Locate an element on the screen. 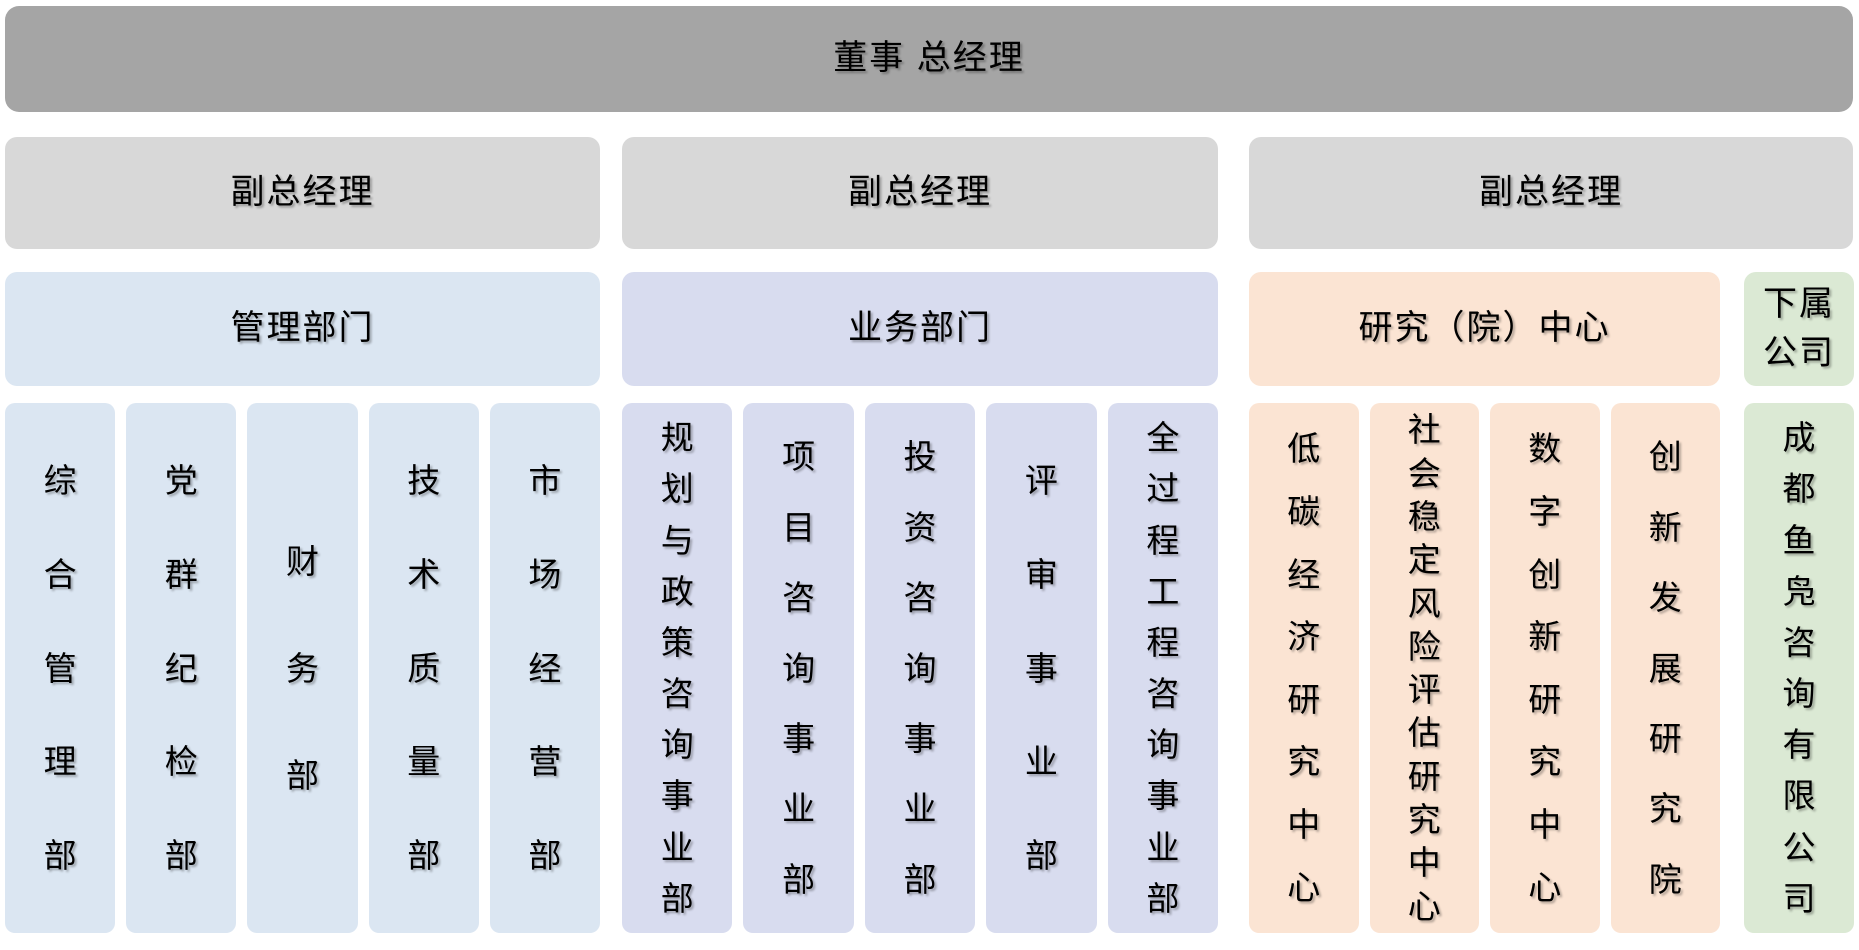  department-label: 社会稳定风险评估研究中心 is located at coordinates (1424, 668).